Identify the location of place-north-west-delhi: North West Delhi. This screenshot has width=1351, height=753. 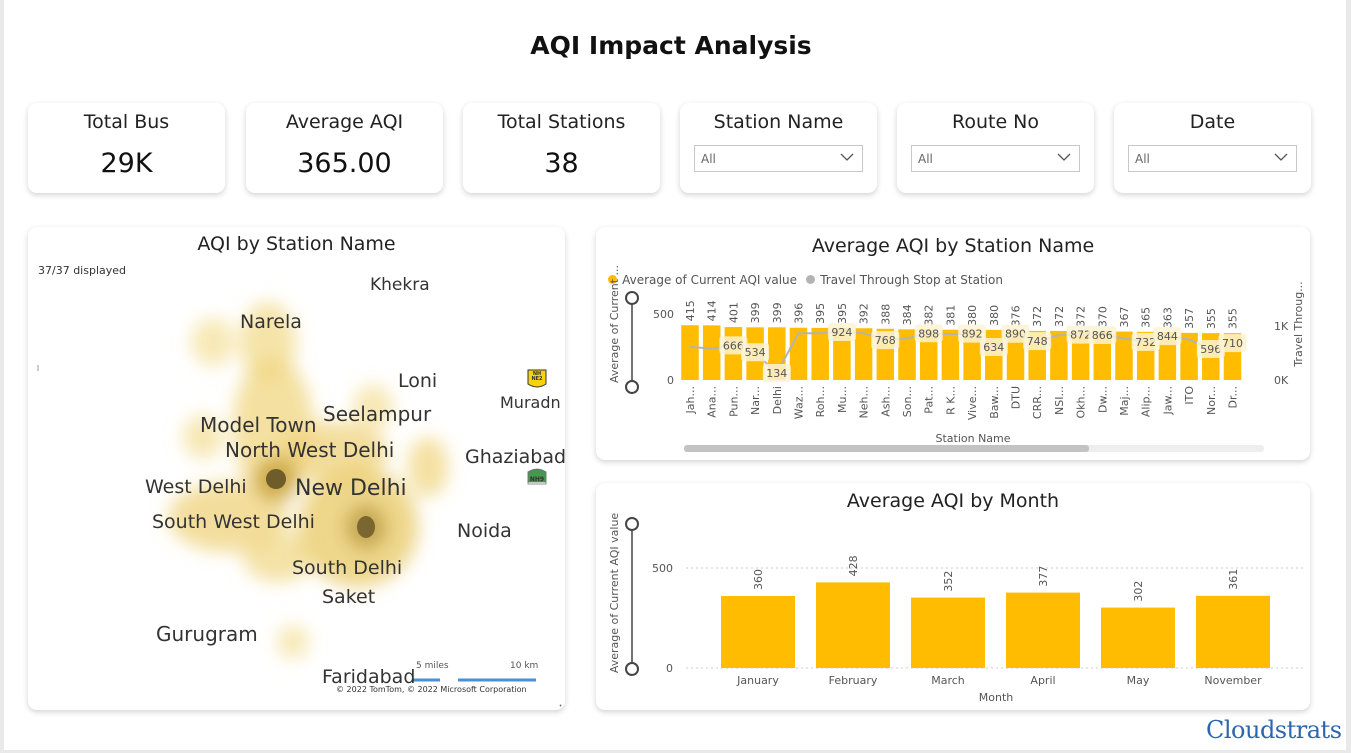
(310, 450).